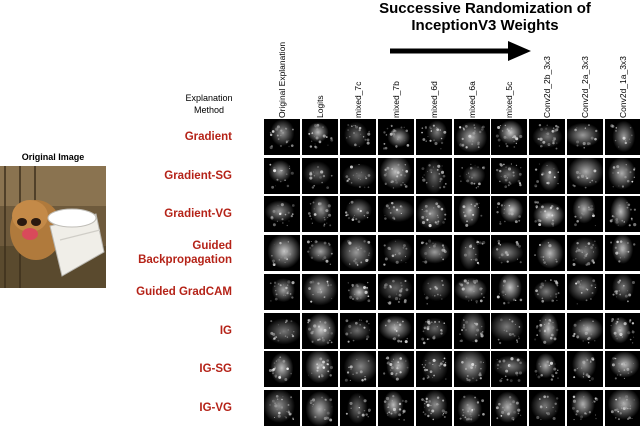 This screenshot has width=640, height=429. I want to click on randomization-arrow, so click(460, 51).